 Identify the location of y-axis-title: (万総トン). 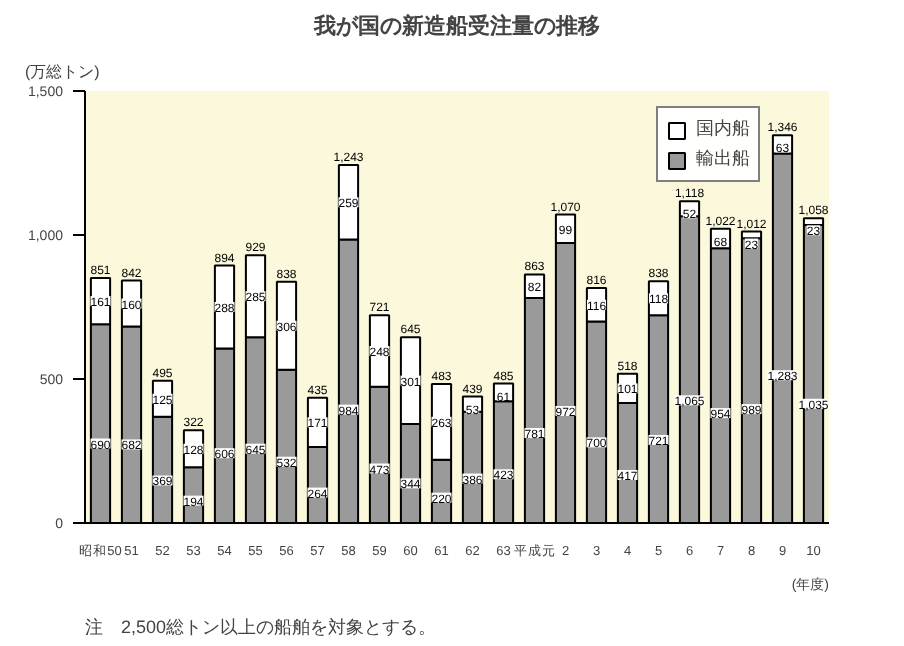
(63, 72).